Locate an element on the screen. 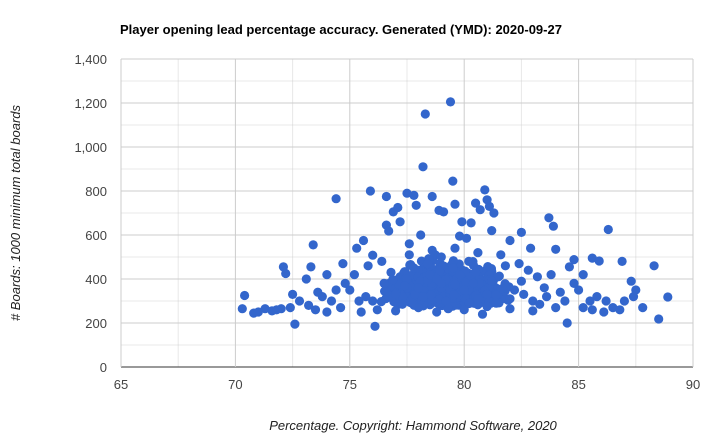 The width and height of the screenshot is (717, 442). y-tick-label: 1,400 is located at coordinates (90, 59).